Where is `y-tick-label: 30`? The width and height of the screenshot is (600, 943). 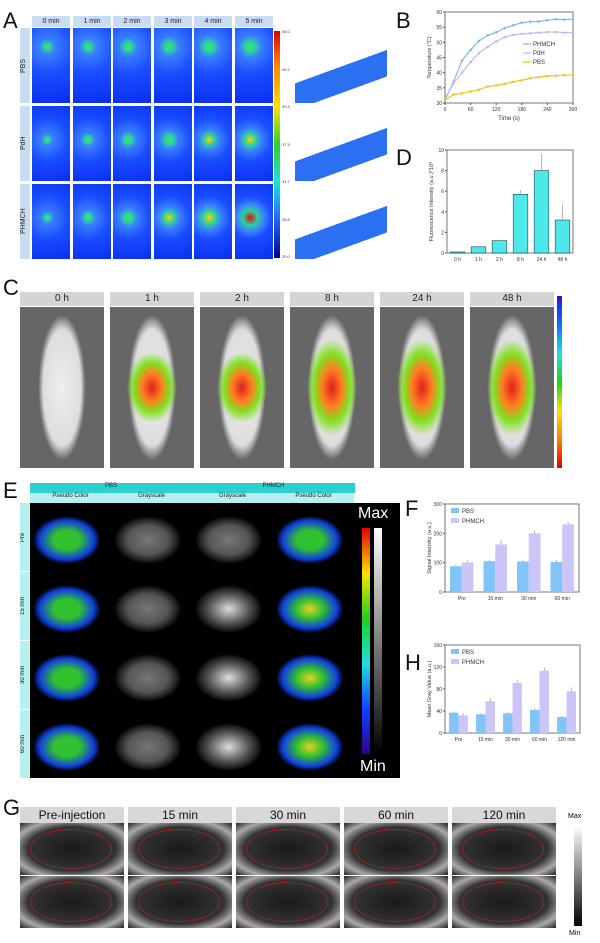 y-tick-label: 30 is located at coordinates (439, 104).